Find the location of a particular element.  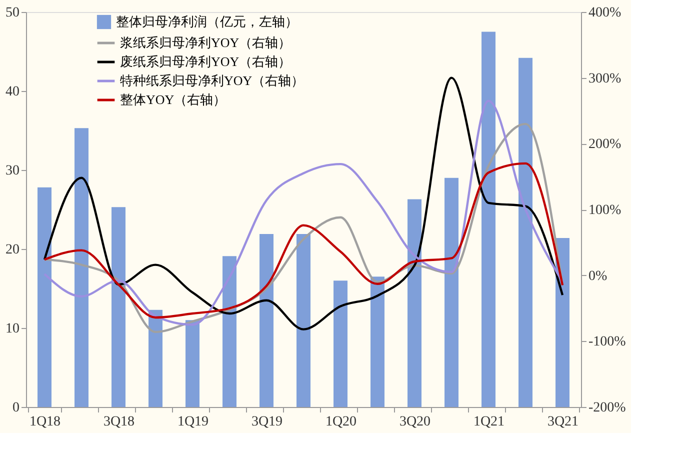

y2-tick-label: -200% is located at coordinates (607, 408).